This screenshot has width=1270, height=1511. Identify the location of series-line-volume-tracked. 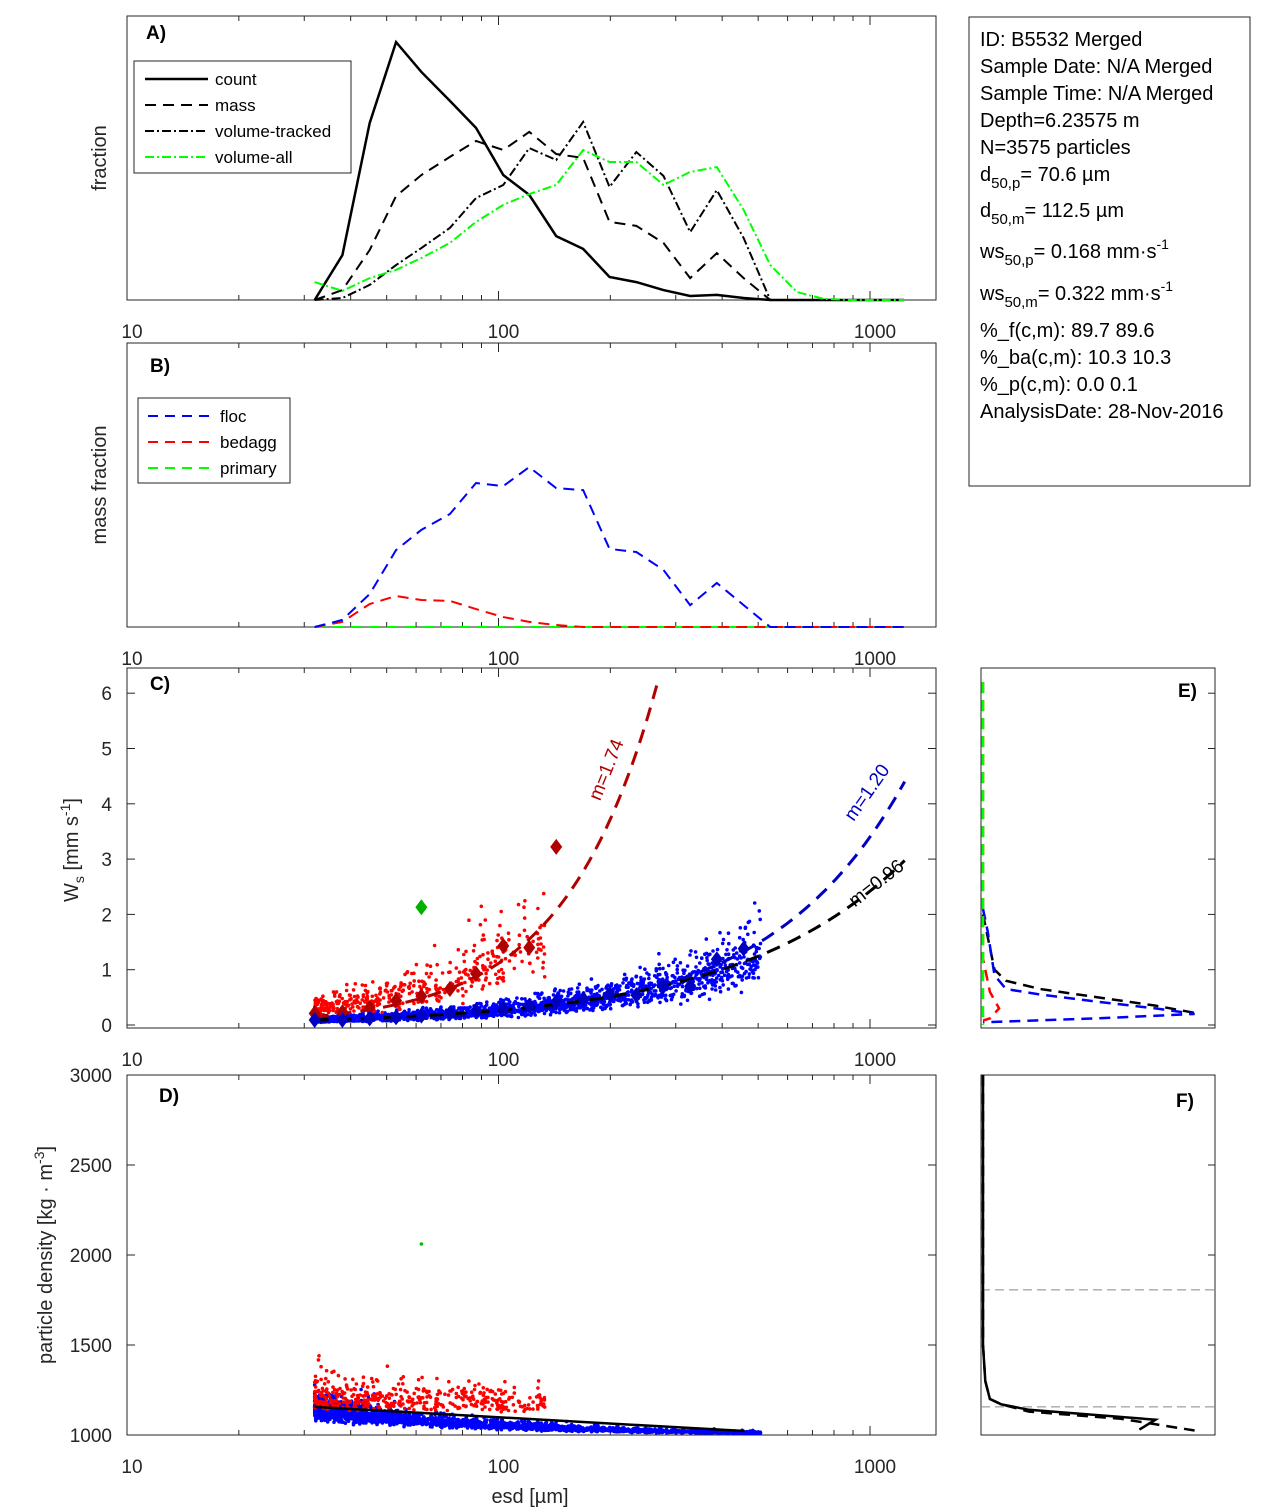
(609, 210).